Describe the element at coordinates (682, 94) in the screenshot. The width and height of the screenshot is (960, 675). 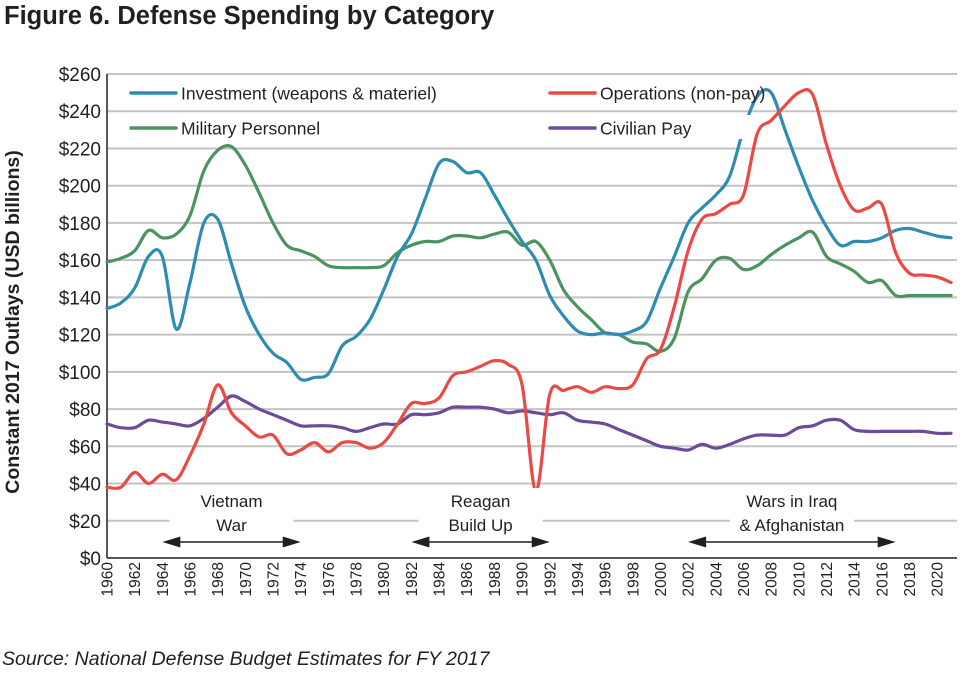
I see `legend-label: Operations (non-pay)` at that location.